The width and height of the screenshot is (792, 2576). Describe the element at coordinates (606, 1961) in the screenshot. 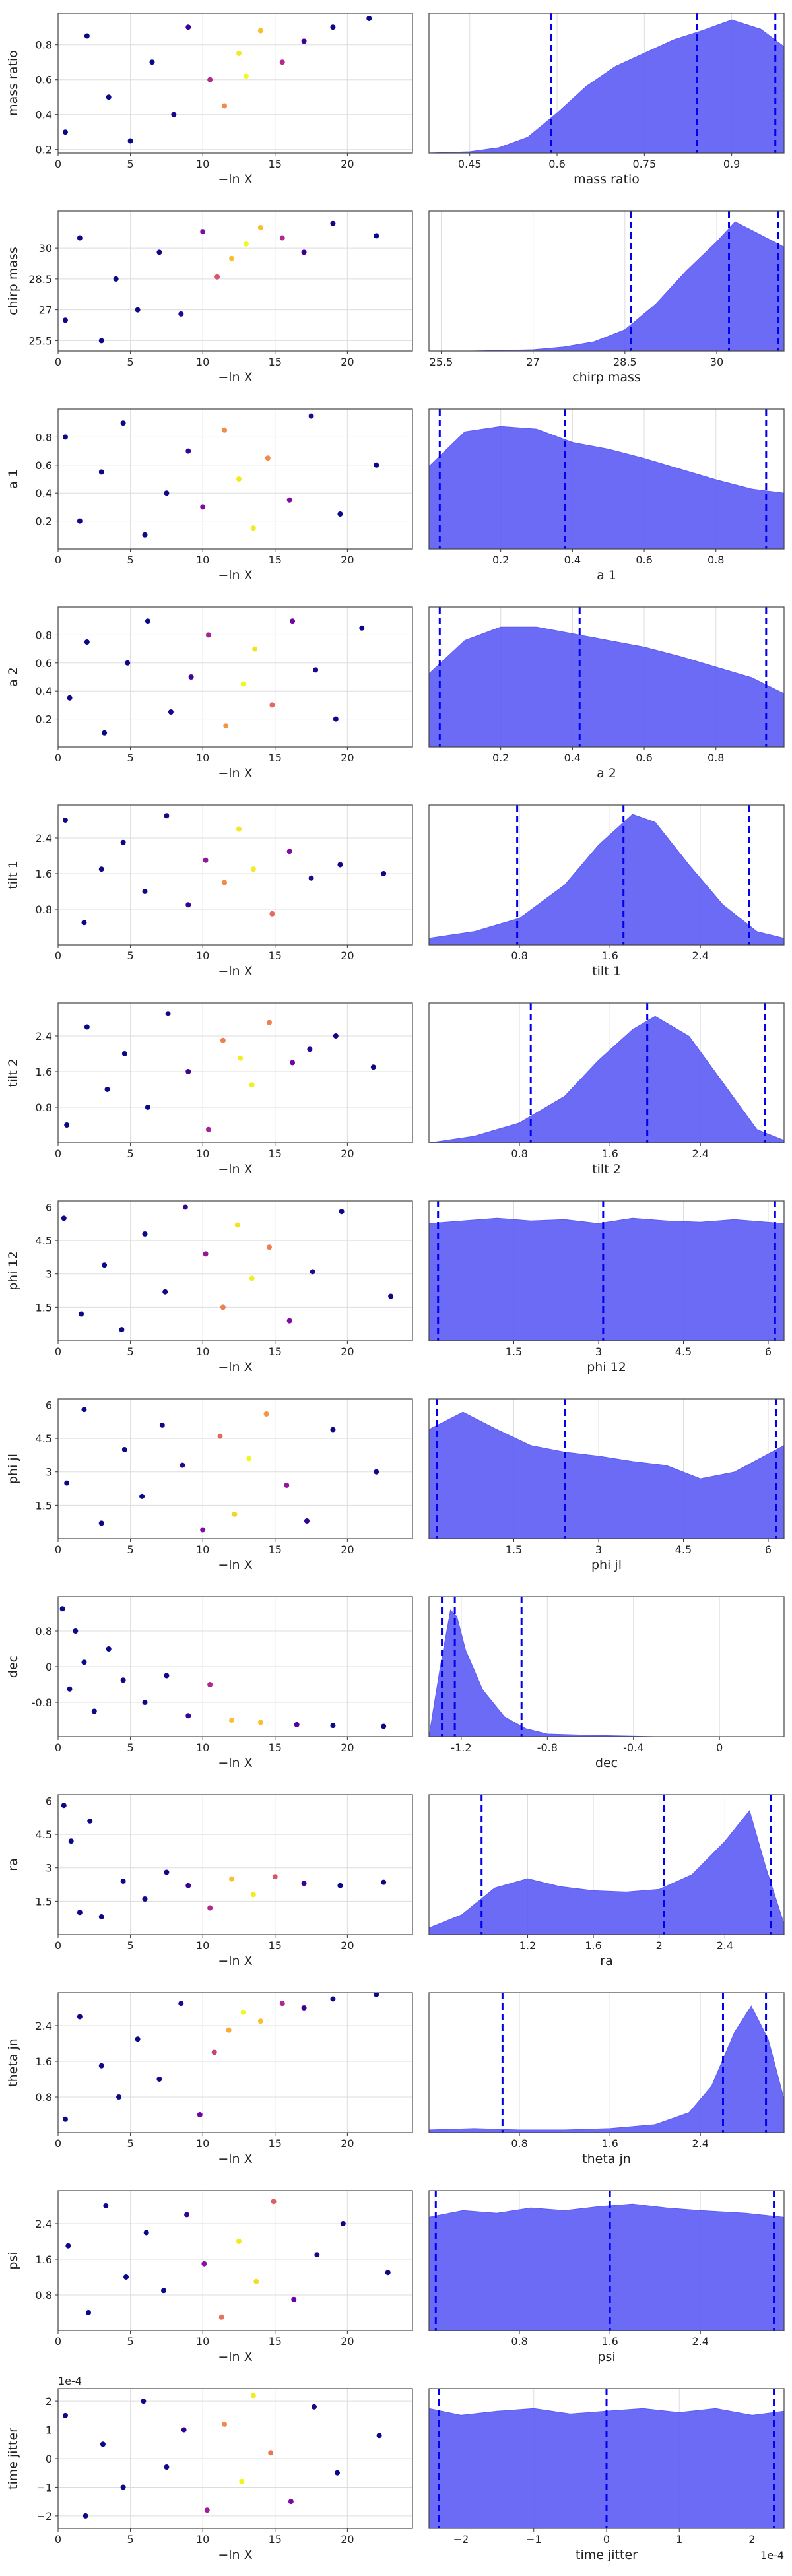

I see `x-axis-label: ra` at that location.